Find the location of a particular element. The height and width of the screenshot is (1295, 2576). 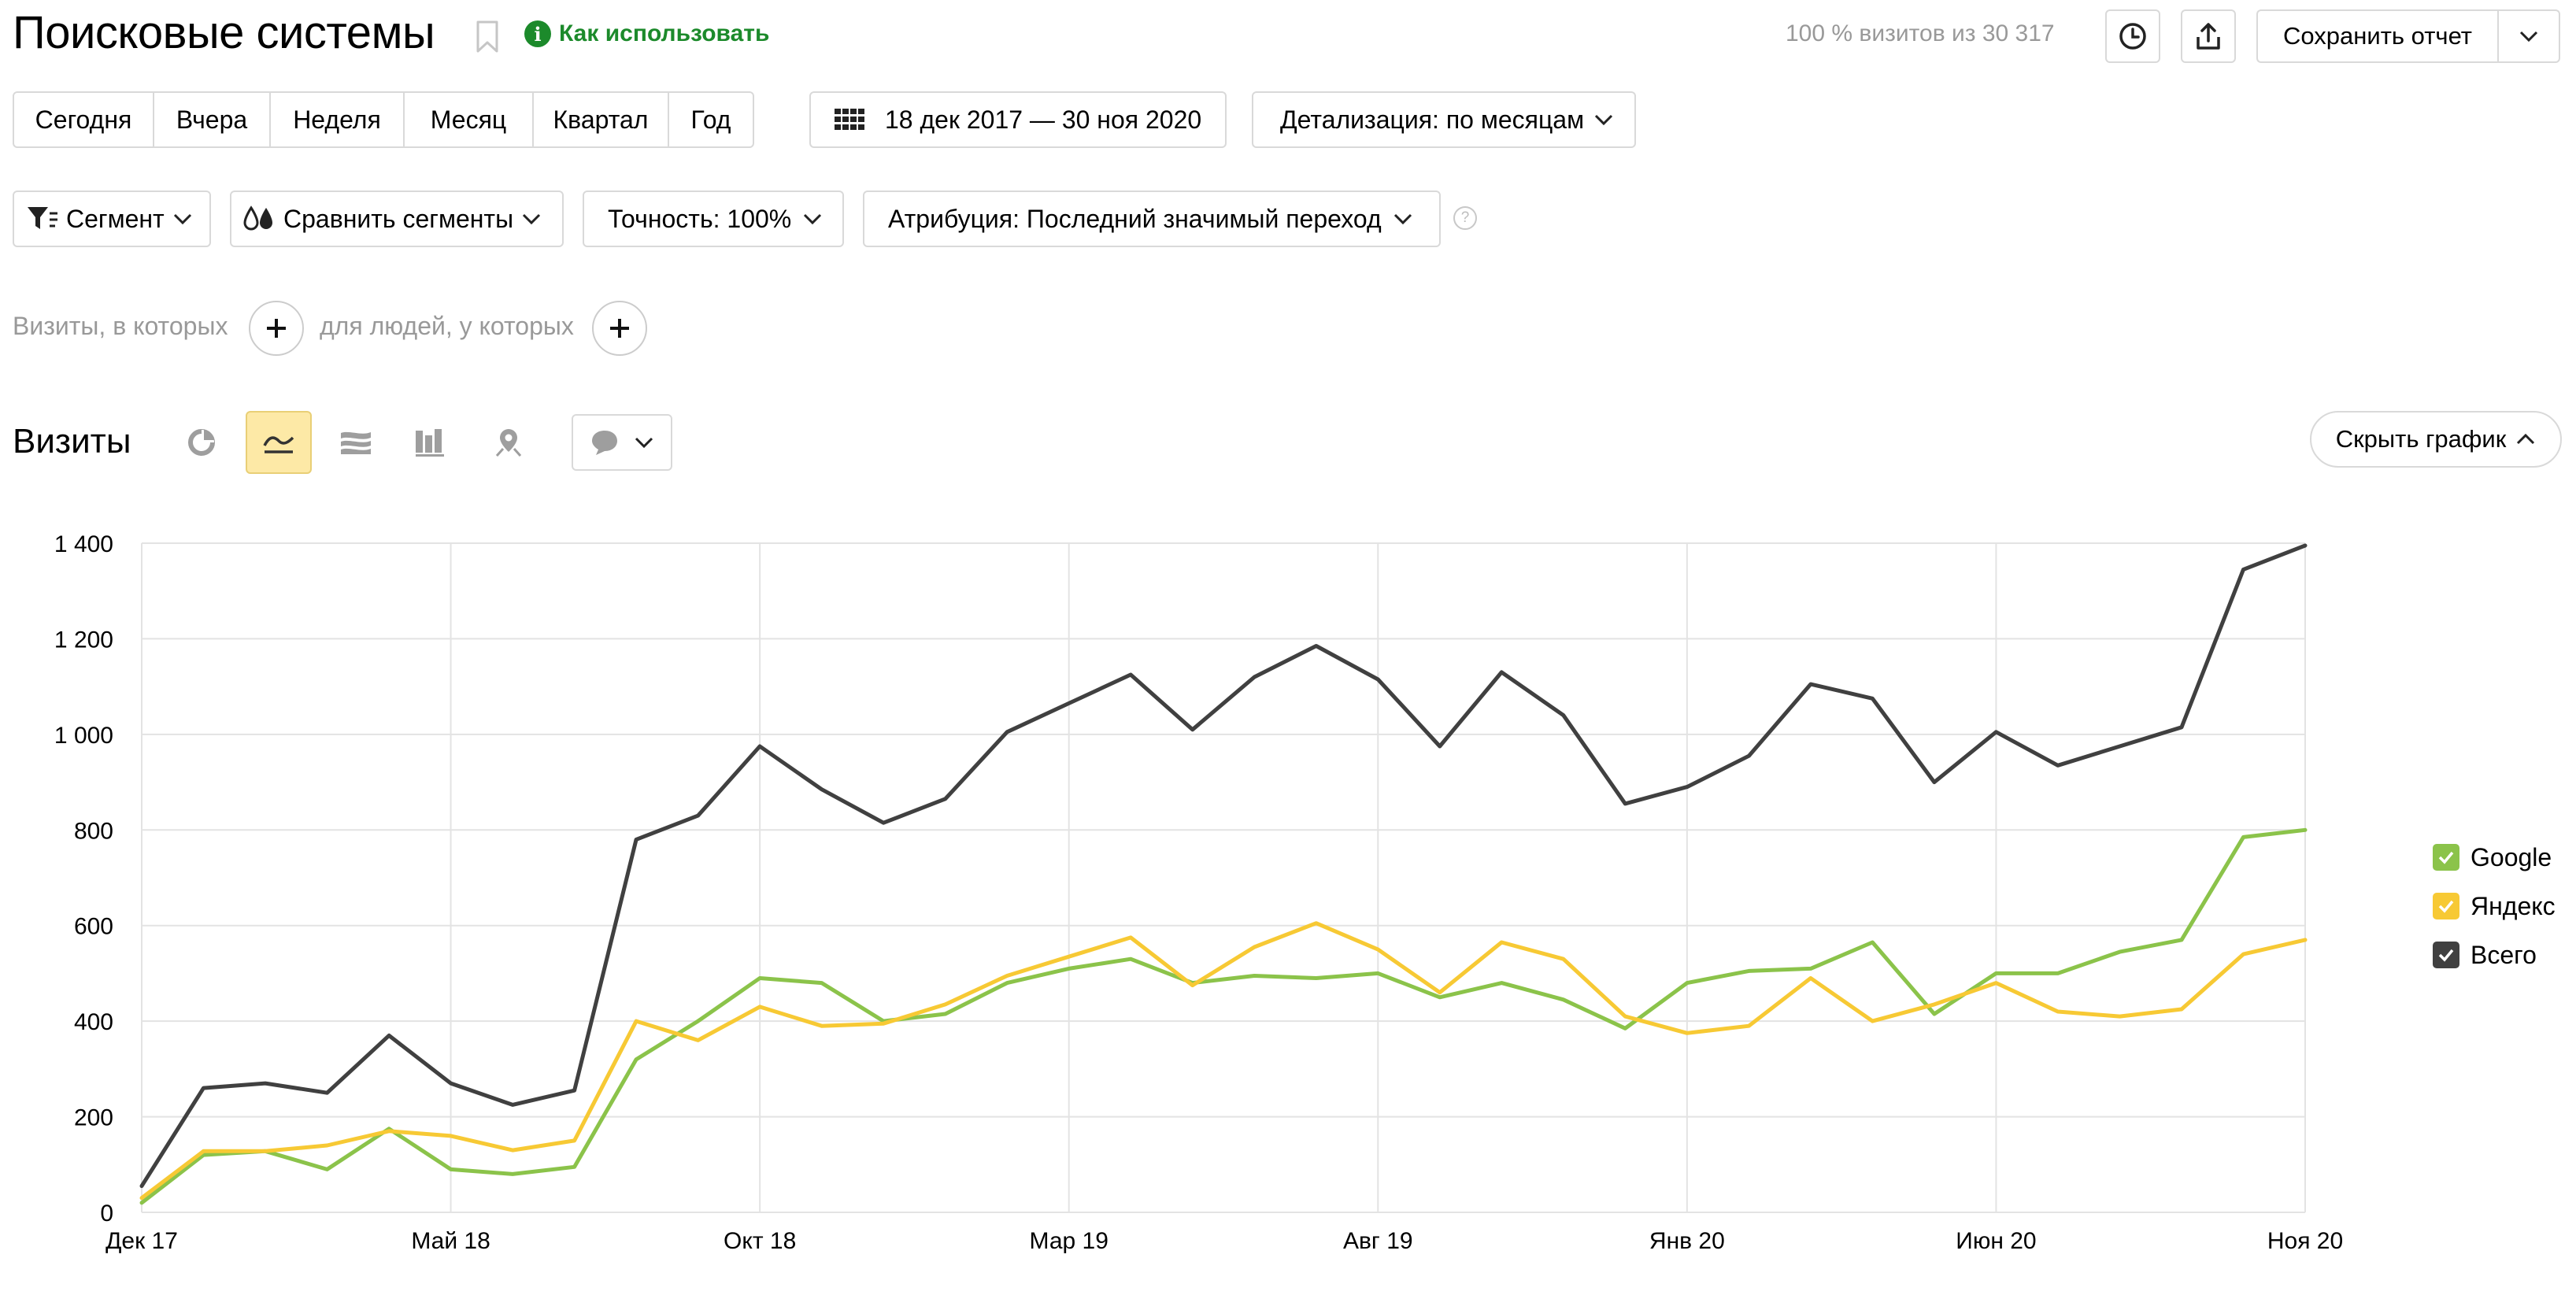

bar-chart-icon is located at coordinates (430, 443).